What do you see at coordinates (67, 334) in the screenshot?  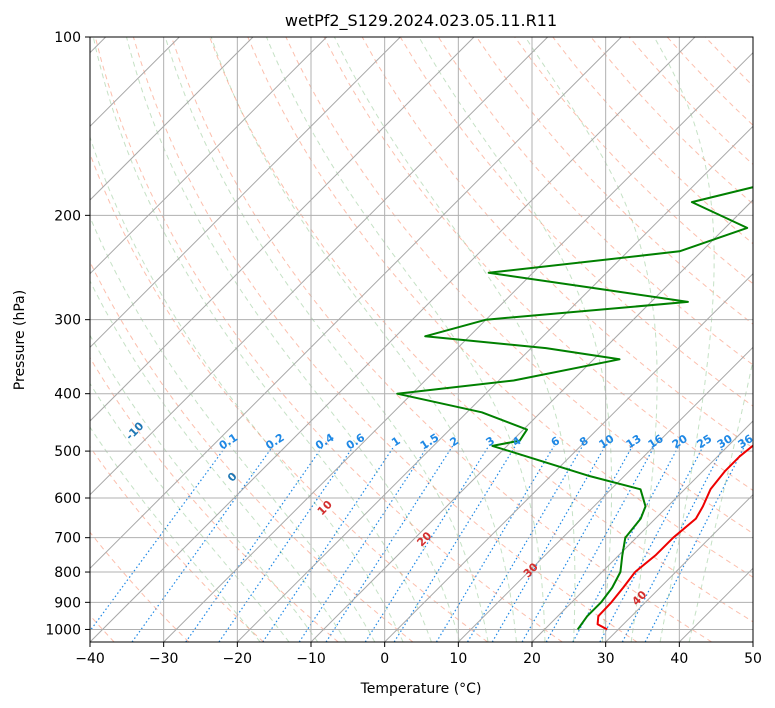 I see `y-axis: 1000 900 800 700 600 500 400 300 200 100` at bounding box center [67, 334].